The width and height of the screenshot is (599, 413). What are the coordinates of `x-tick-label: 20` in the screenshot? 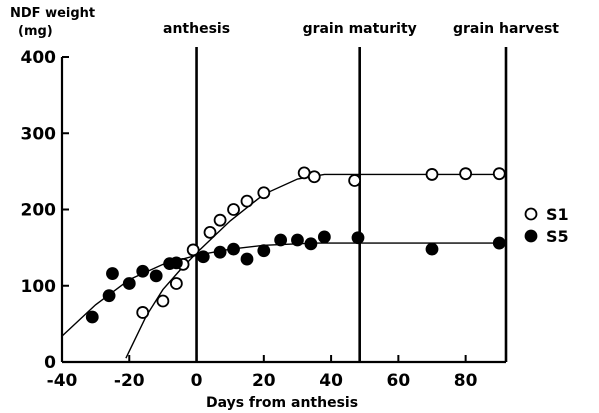 It's located at (264, 381).